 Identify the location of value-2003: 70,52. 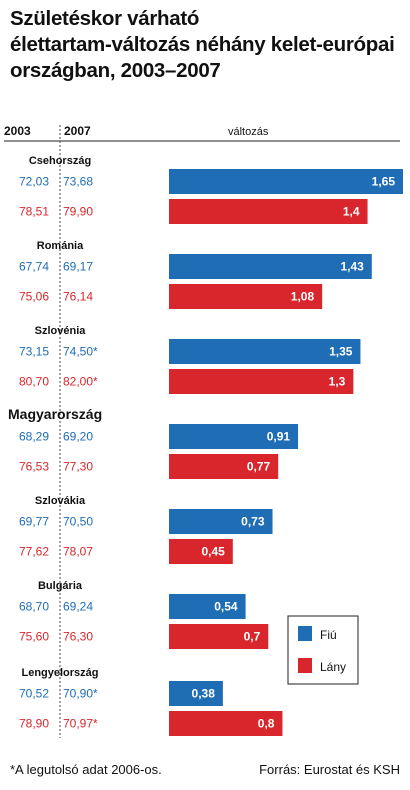
(34, 694).